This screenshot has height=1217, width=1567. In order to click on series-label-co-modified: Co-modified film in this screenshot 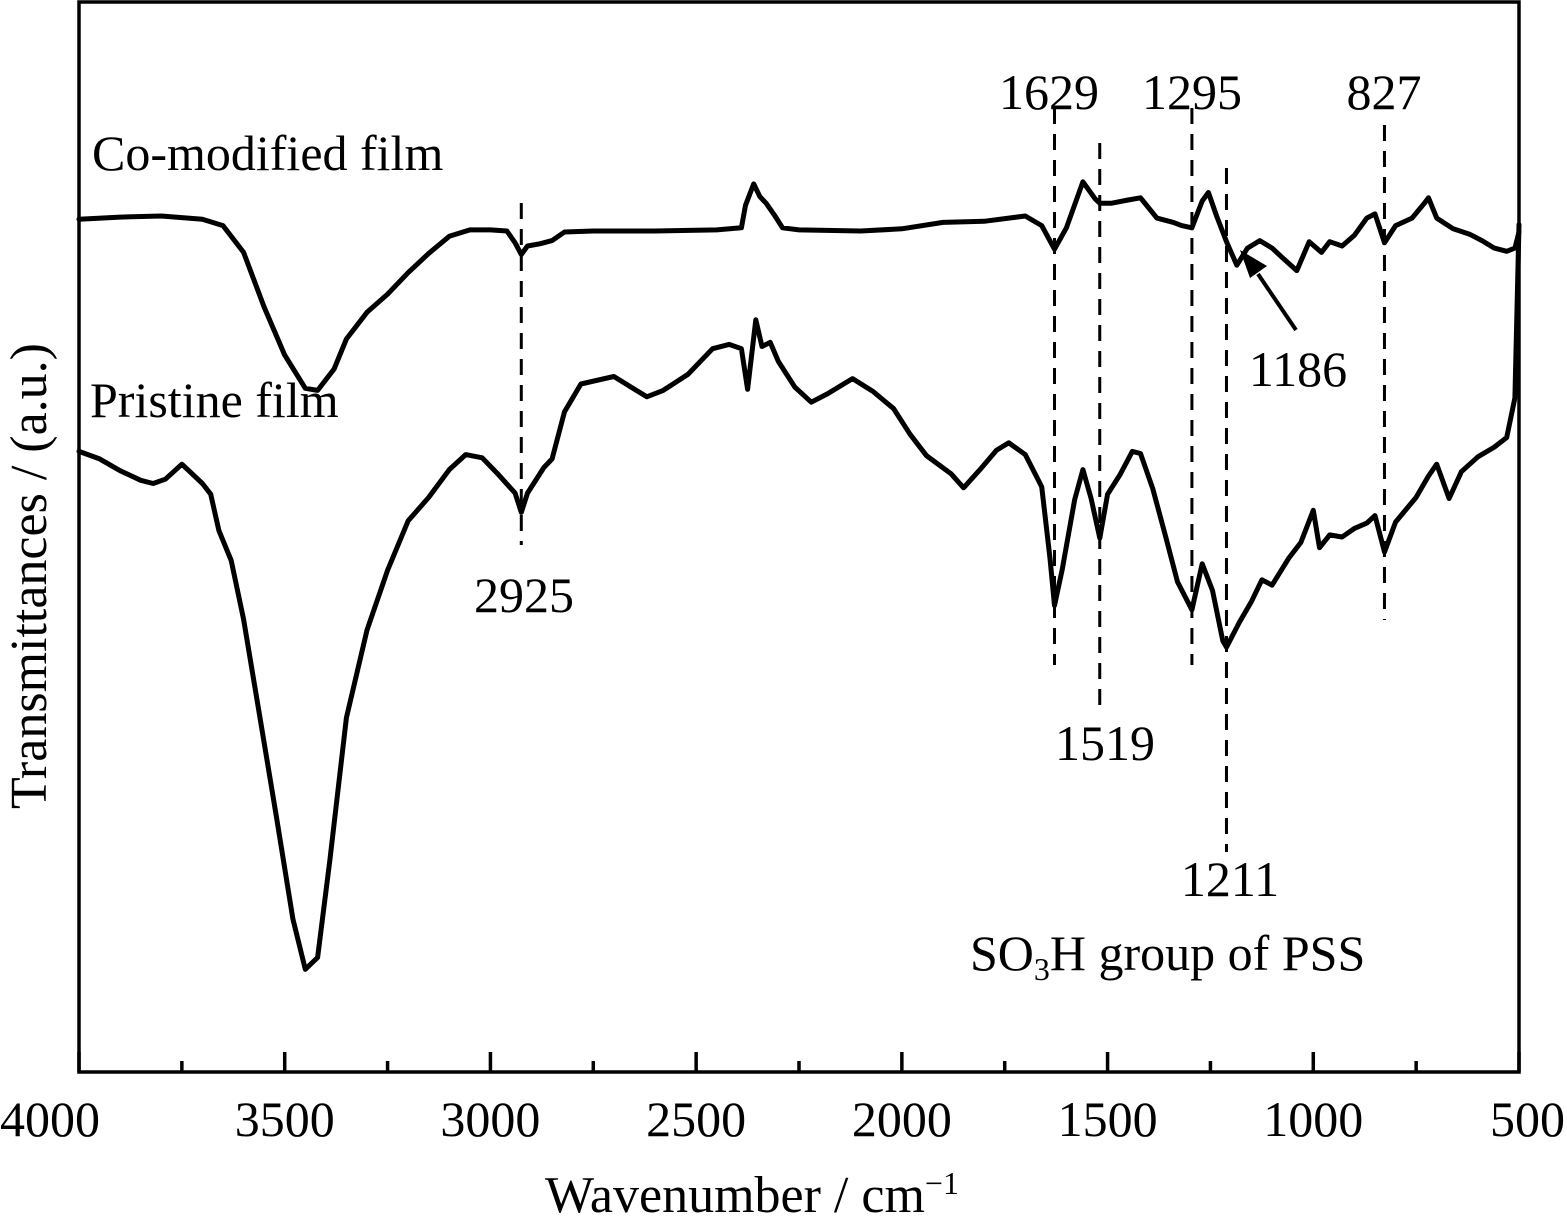, I will do `click(267, 153)`.